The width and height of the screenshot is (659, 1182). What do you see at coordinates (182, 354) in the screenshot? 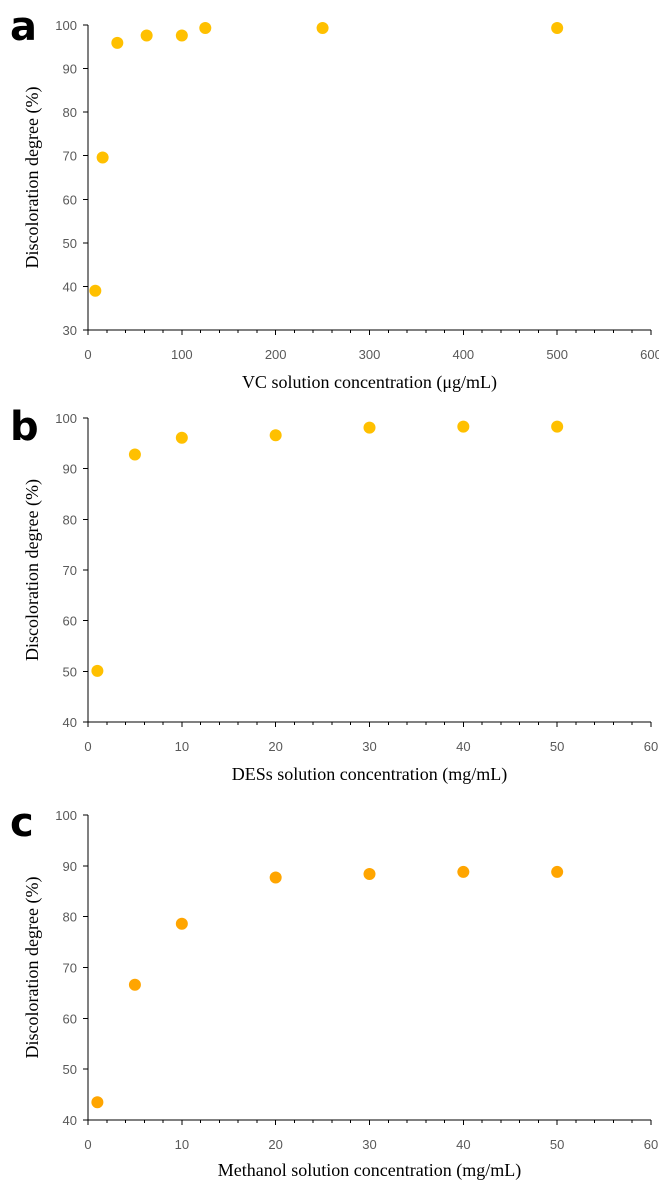
I see `x-tick-label: 100` at bounding box center [182, 354].